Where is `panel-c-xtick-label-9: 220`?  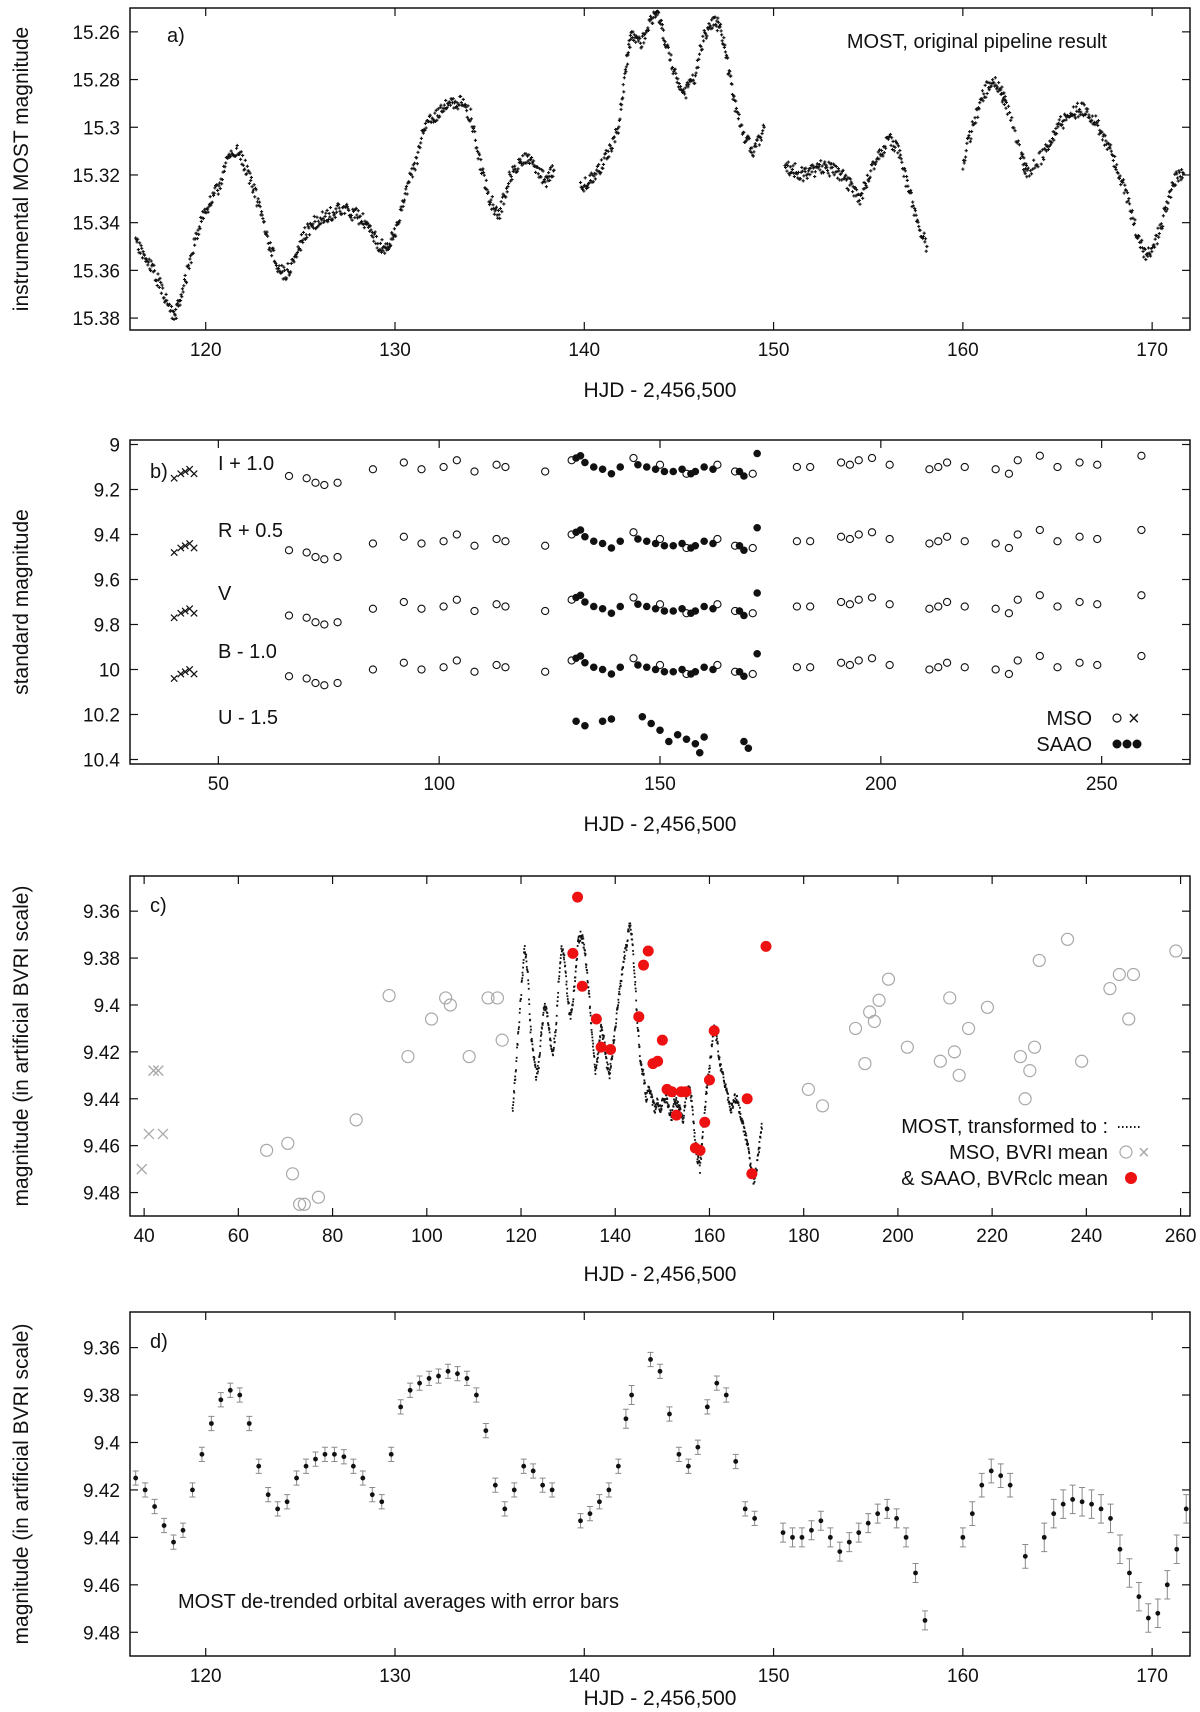
panel-c-xtick-label-9: 220 is located at coordinates (992, 1236).